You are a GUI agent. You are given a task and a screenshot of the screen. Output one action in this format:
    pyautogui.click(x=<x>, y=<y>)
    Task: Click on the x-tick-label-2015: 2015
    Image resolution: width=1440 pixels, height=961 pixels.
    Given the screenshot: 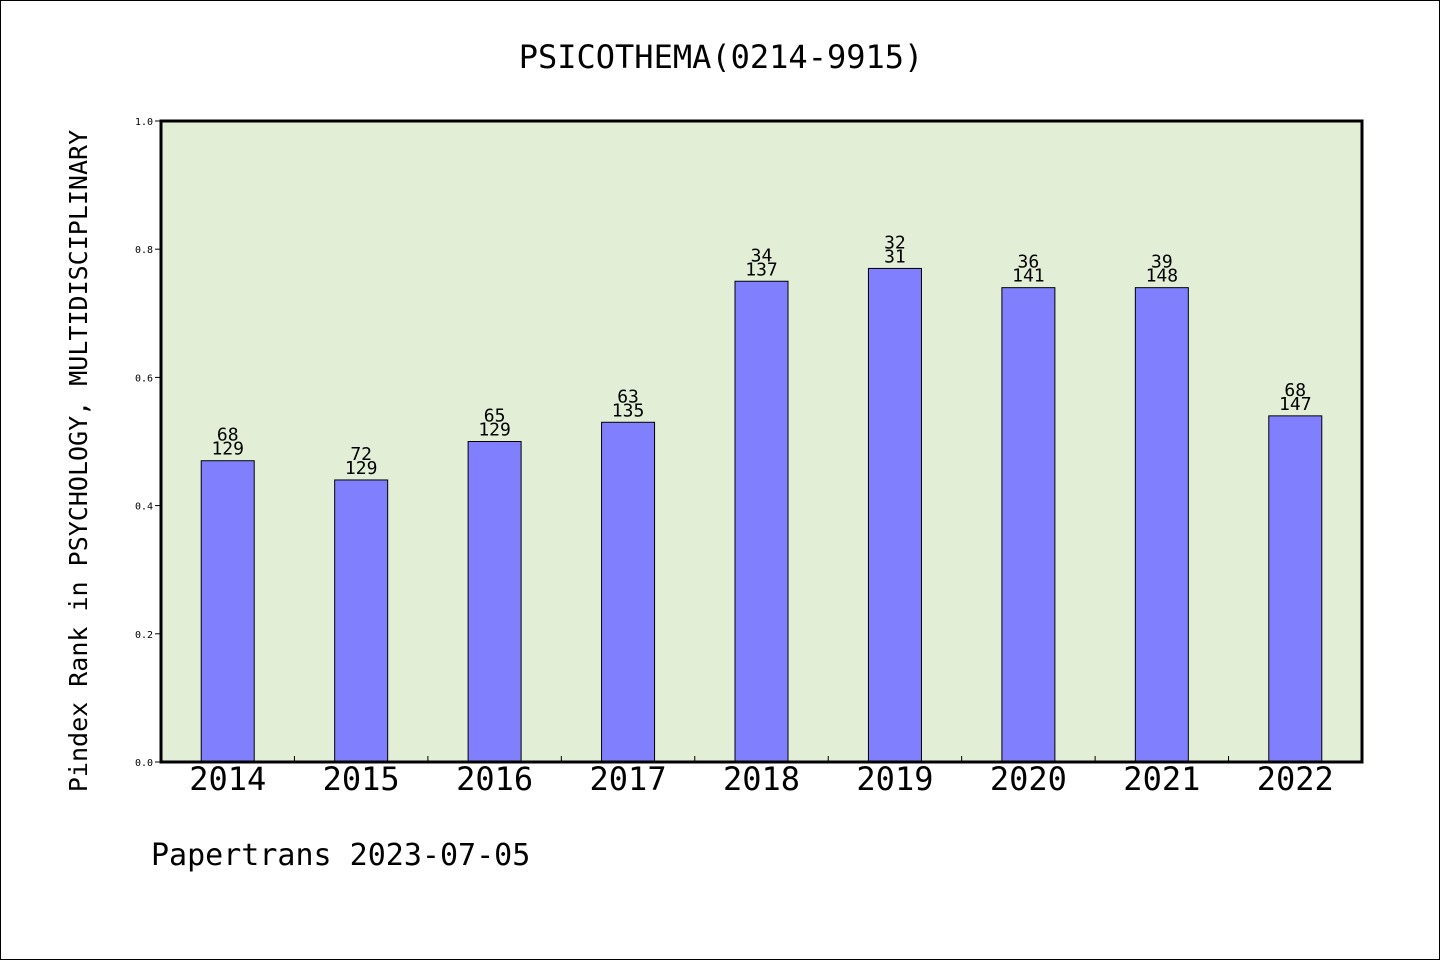 What is the action you would take?
    pyautogui.click(x=361, y=779)
    